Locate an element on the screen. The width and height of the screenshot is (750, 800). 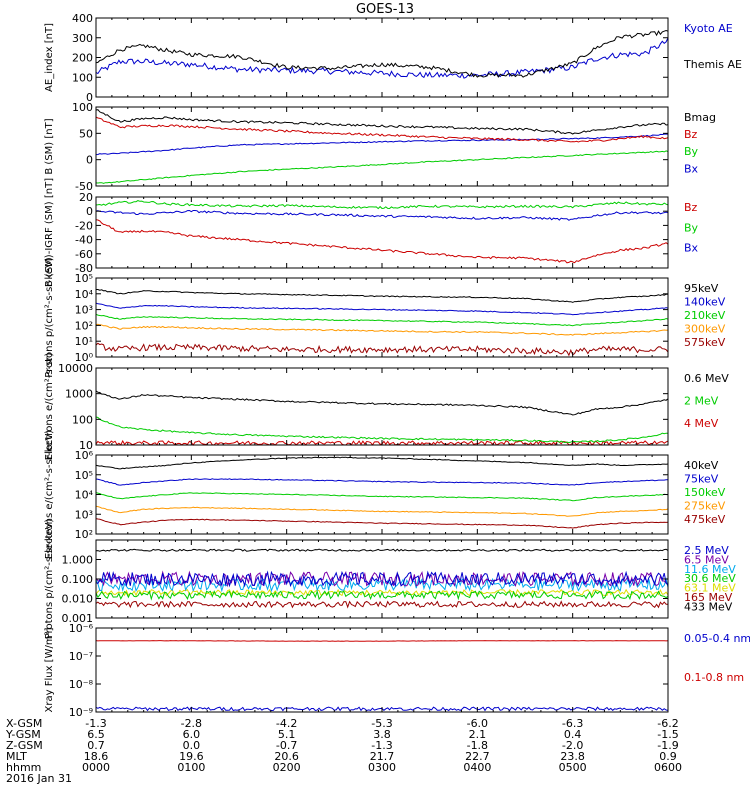
ephemeris-value: 0500 is located at coordinates (573, 767).